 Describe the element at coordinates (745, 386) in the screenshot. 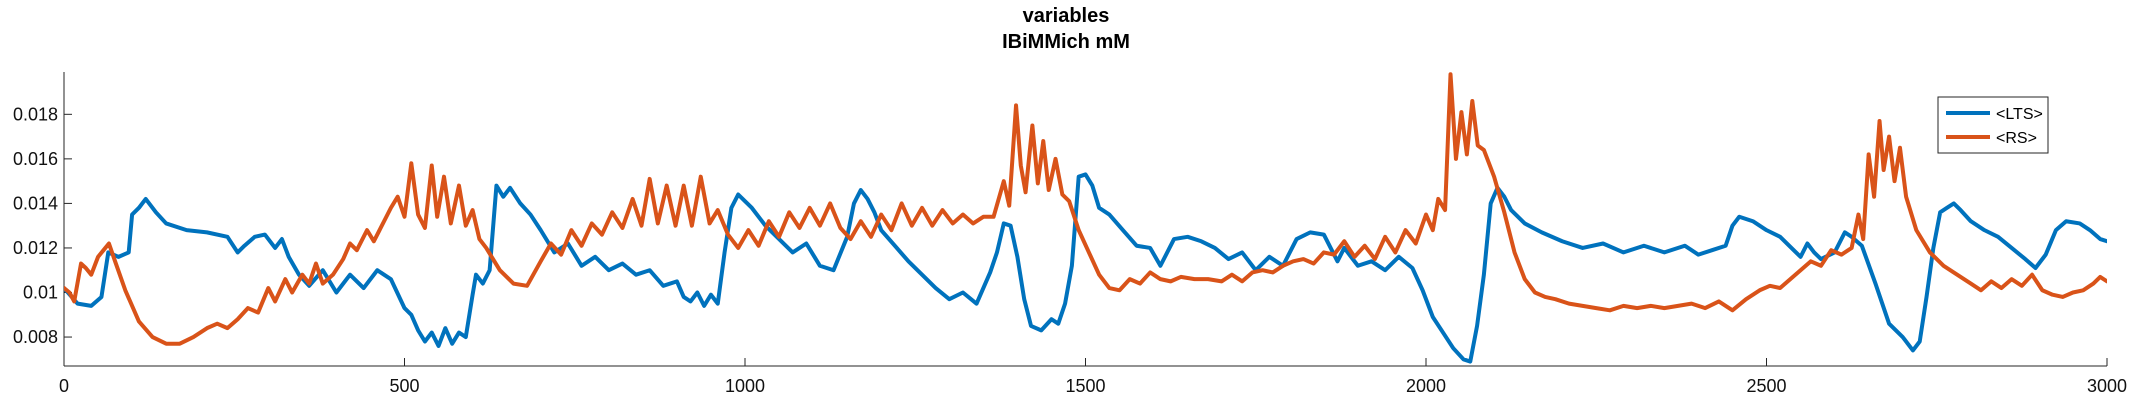

I see `x-tick-label: 1000` at that location.